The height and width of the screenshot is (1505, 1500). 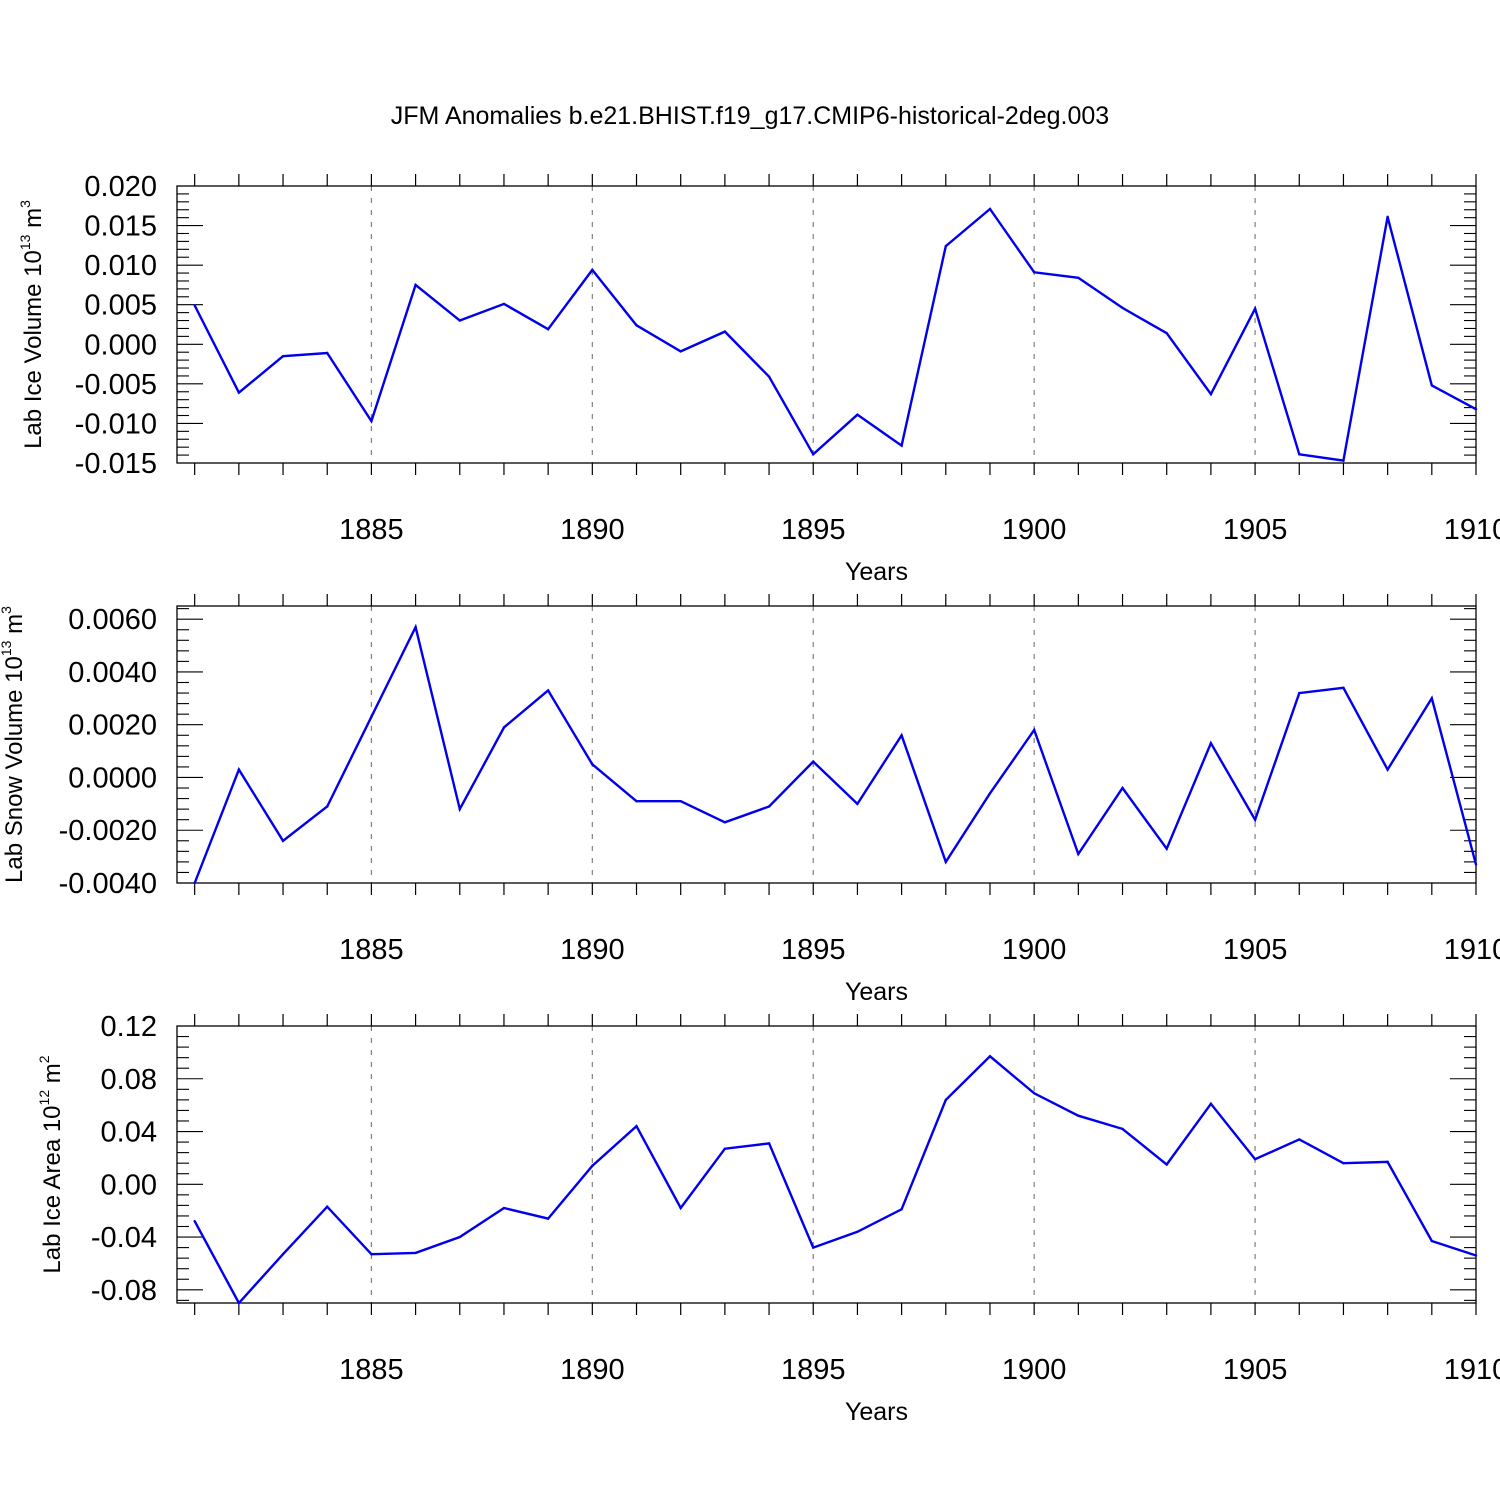 What do you see at coordinates (120, 306) in the screenshot?
I see `y-tick-label: 0.005` at bounding box center [120, 306].